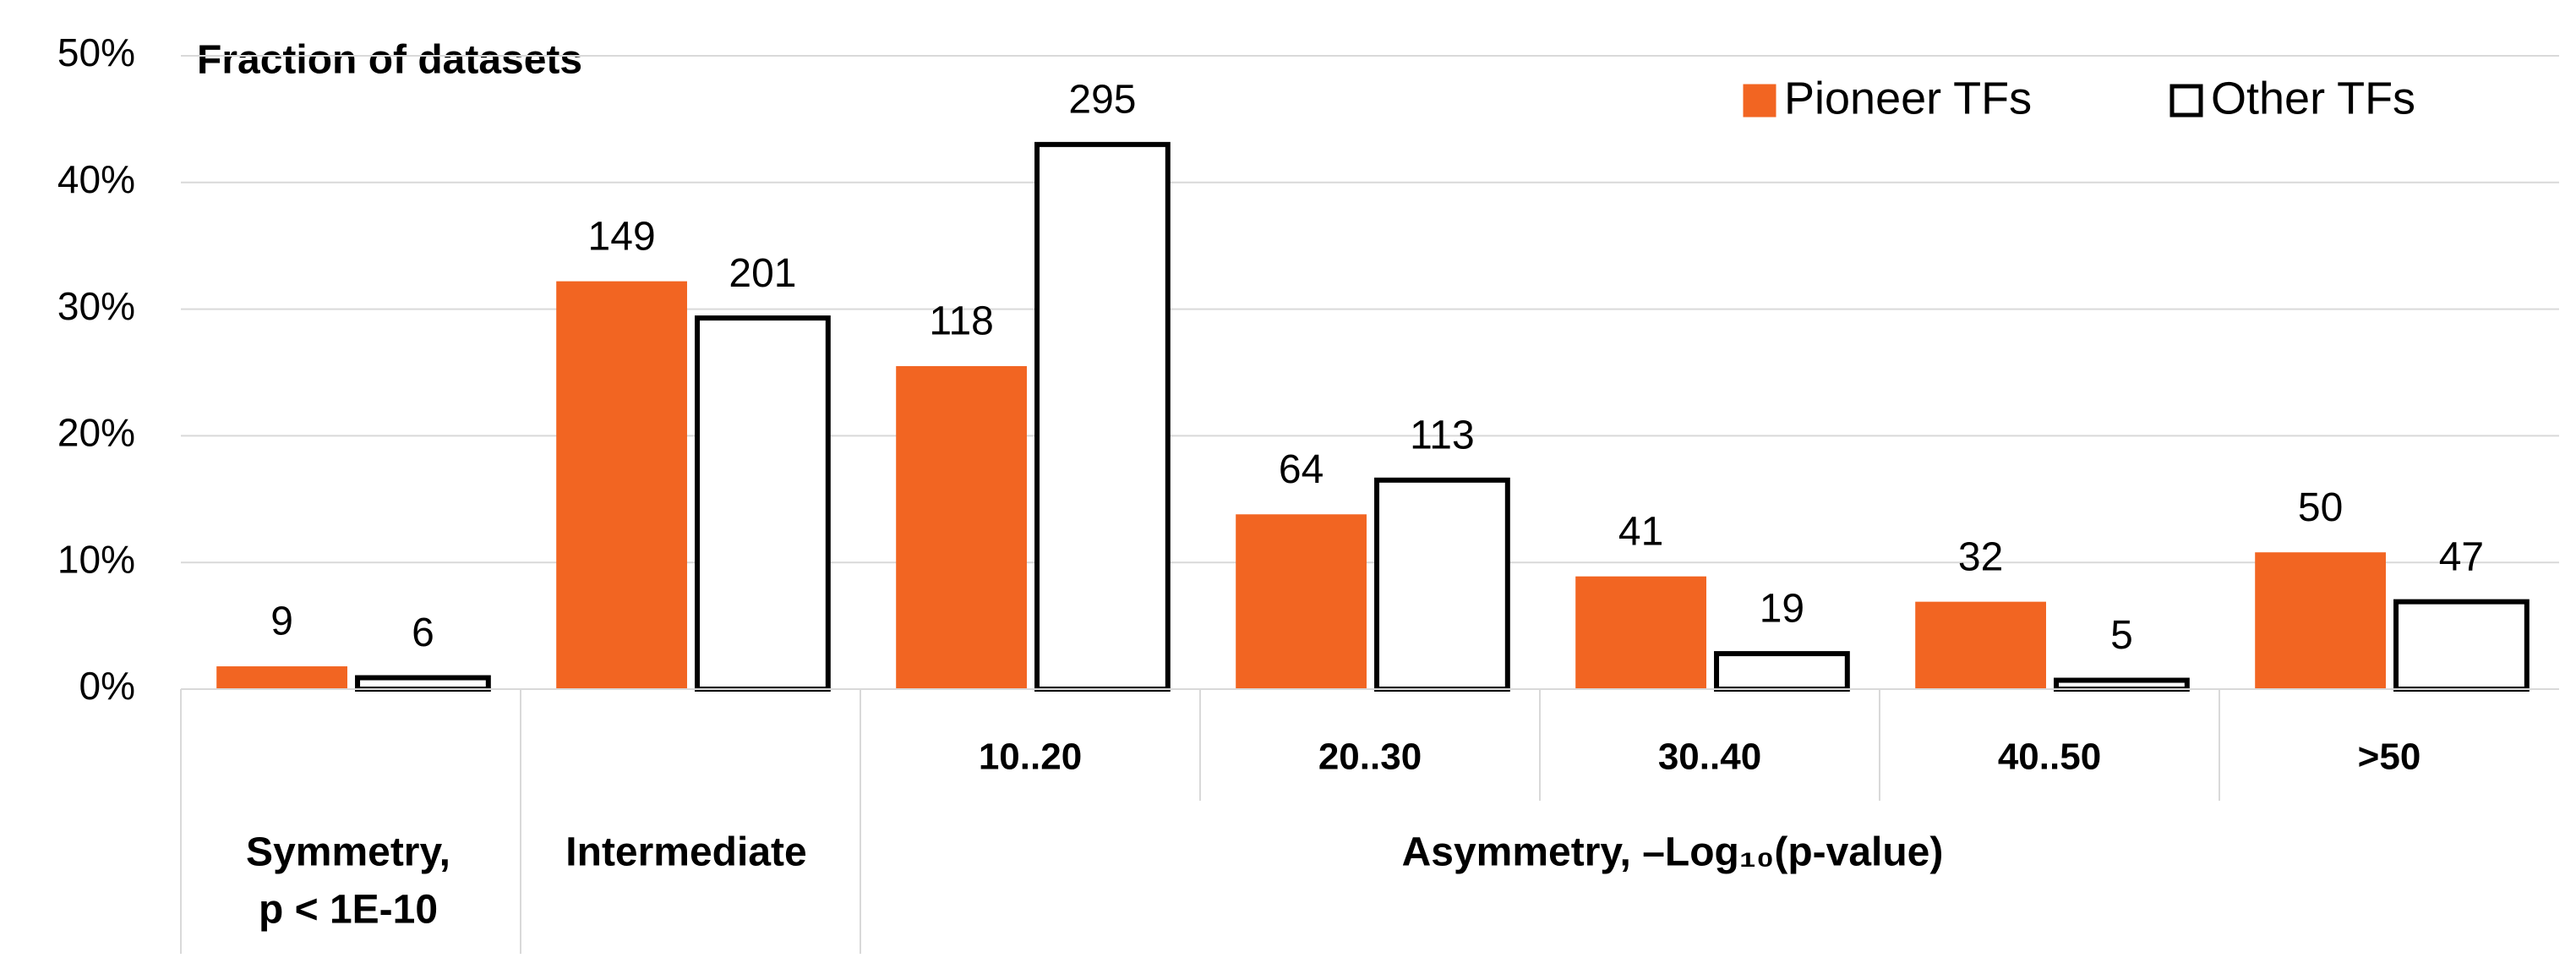  I want to click on x-tick-label: 20..30, so click(1370, 757).